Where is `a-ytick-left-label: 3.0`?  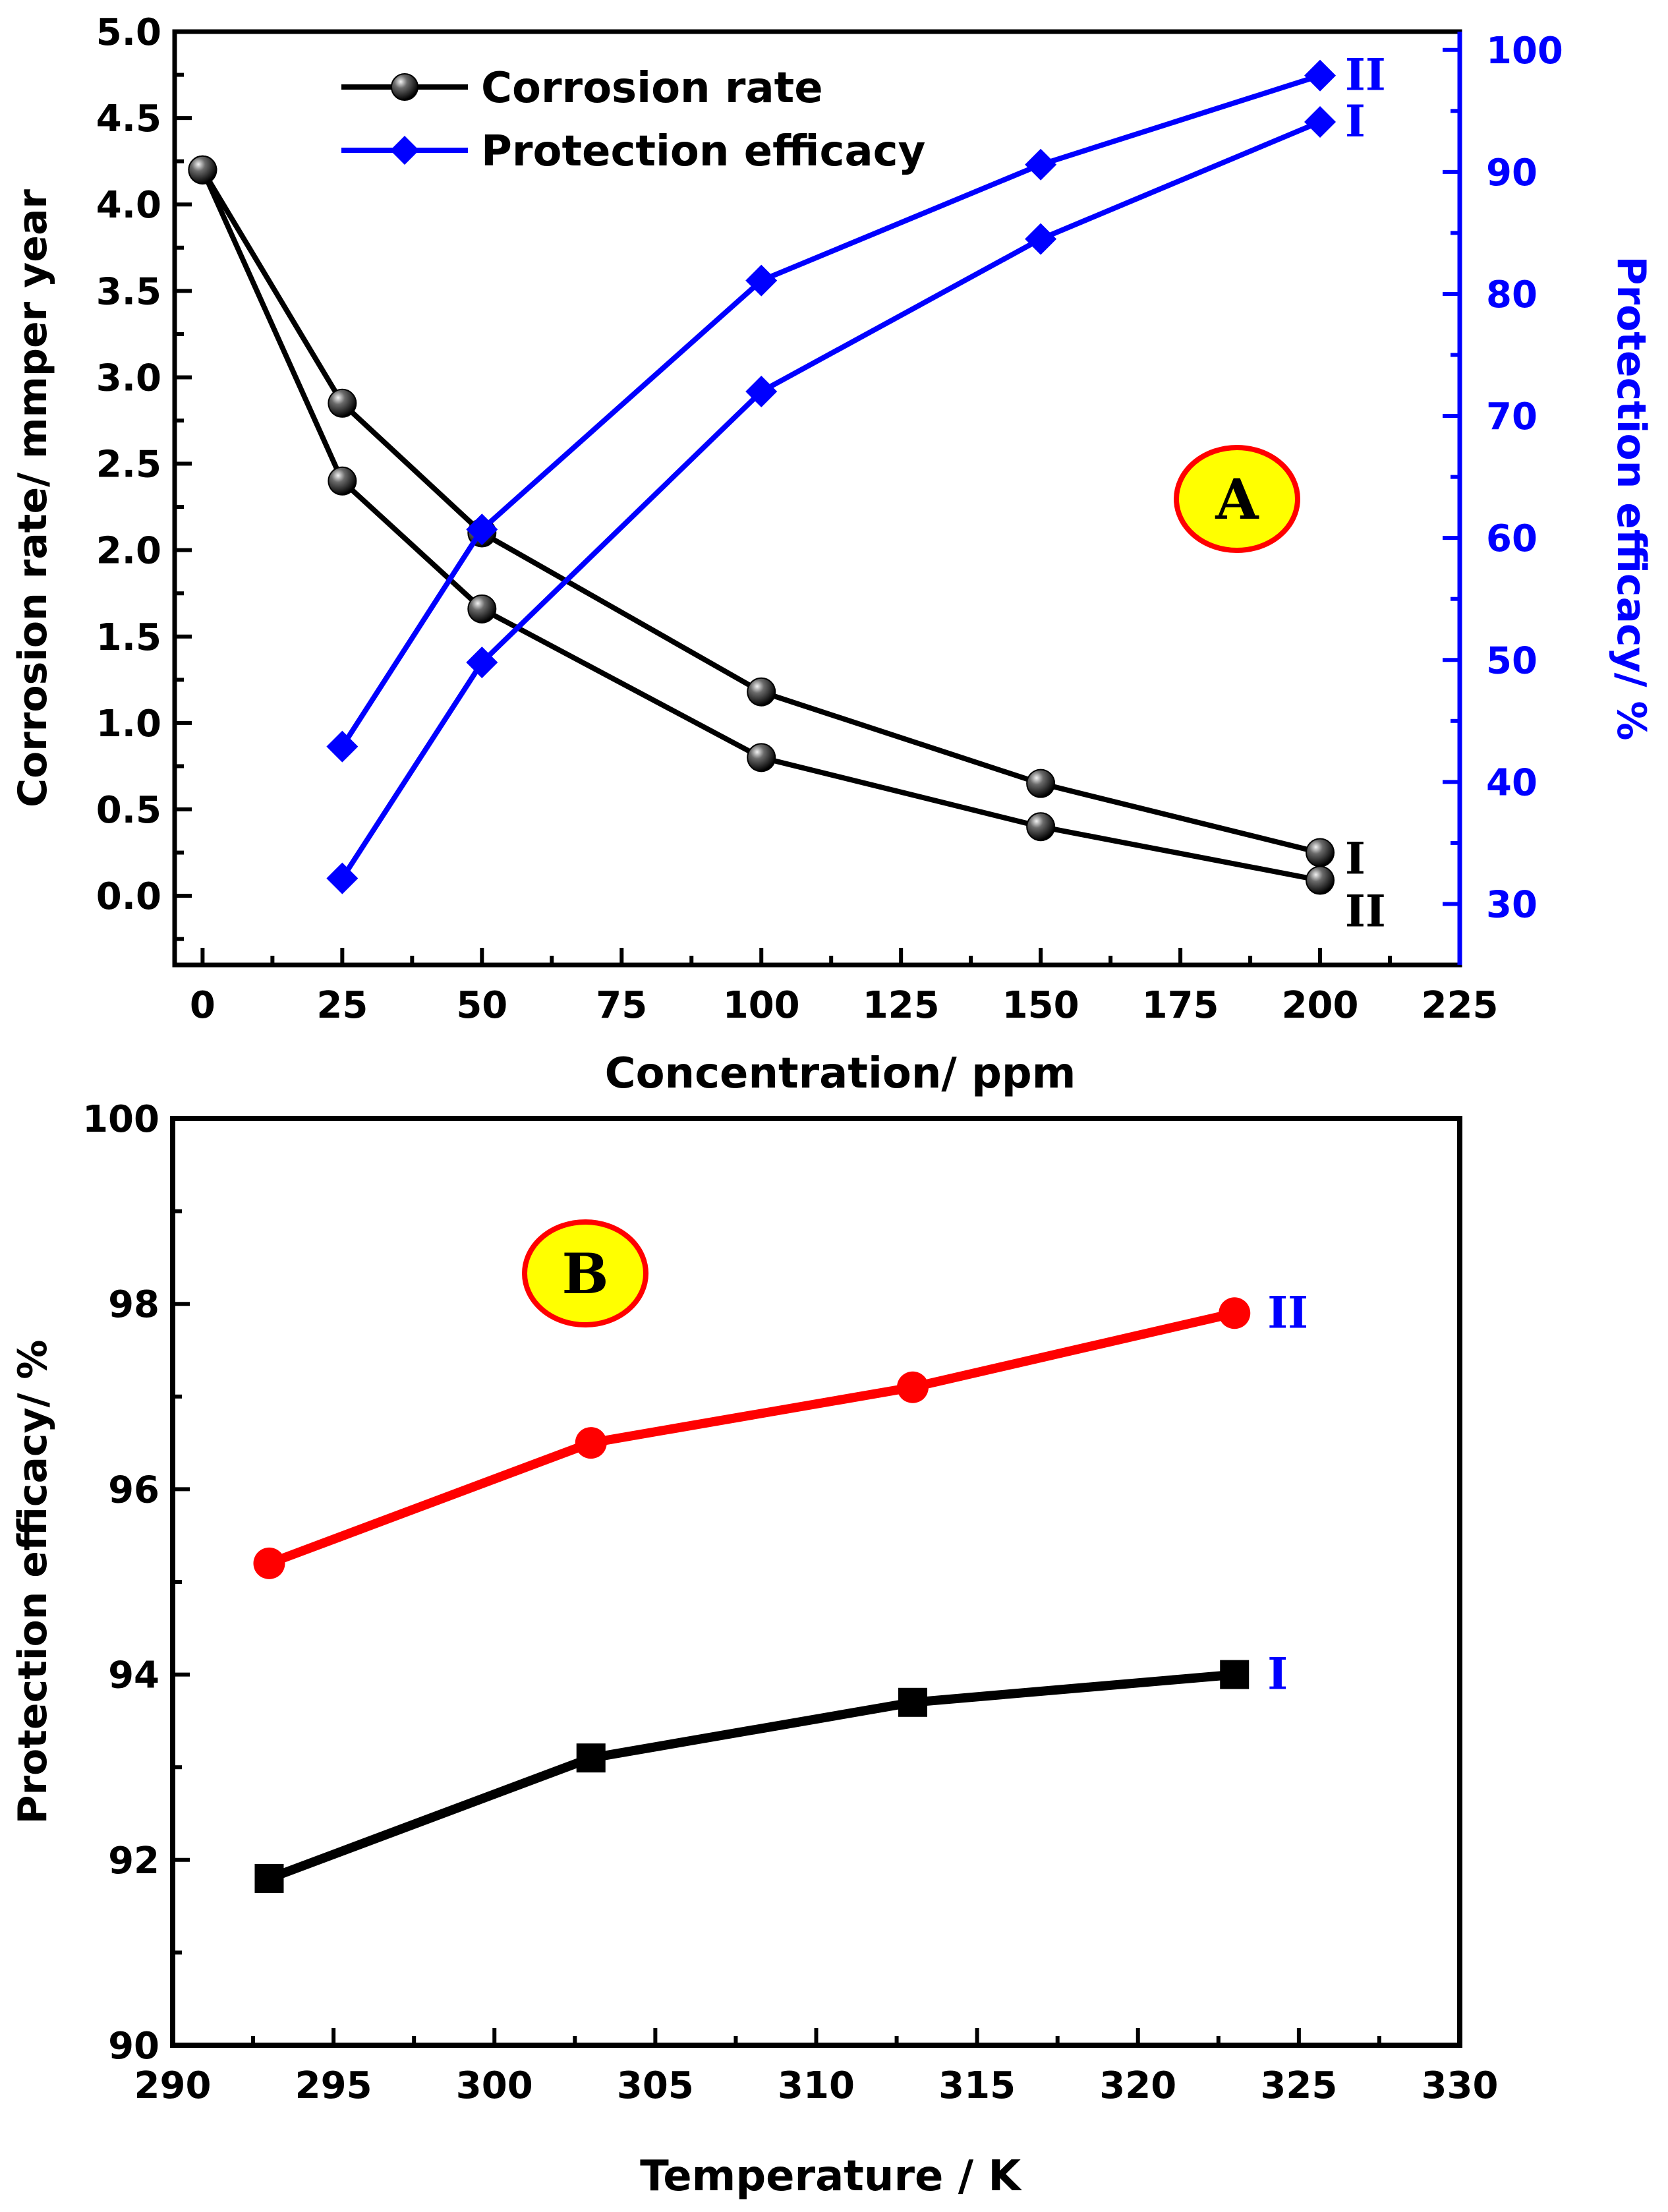
a-ytick-left-label: 3.0 is located at coordinates (128, 378).